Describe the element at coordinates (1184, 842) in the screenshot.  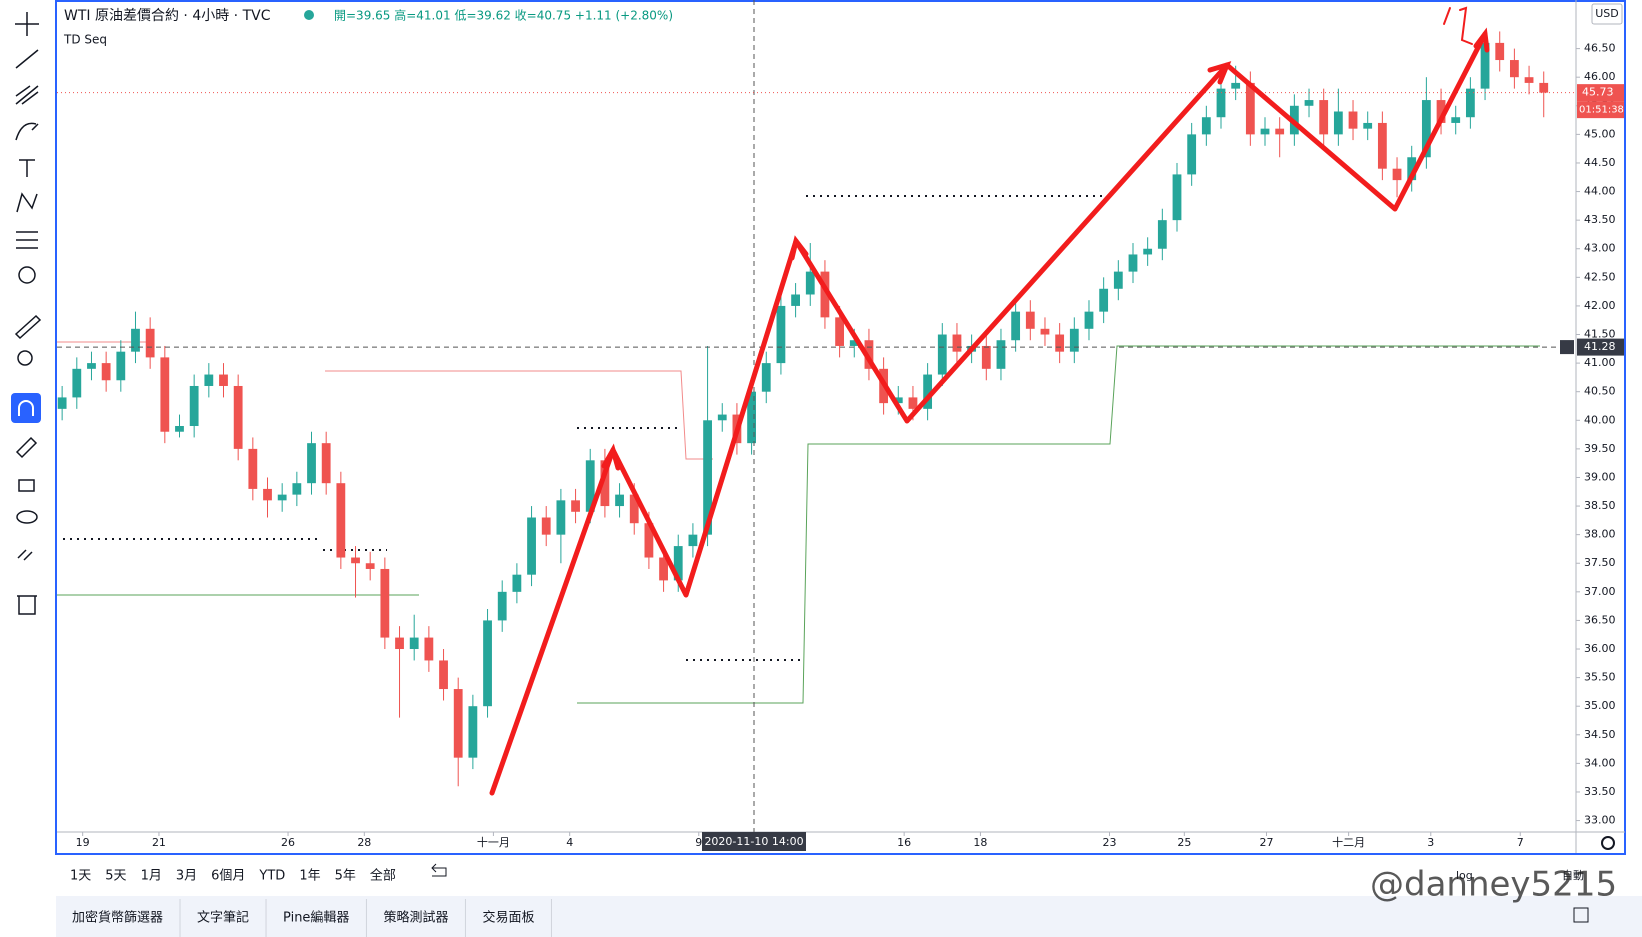
I see `x-tick-label: 25` at that location.